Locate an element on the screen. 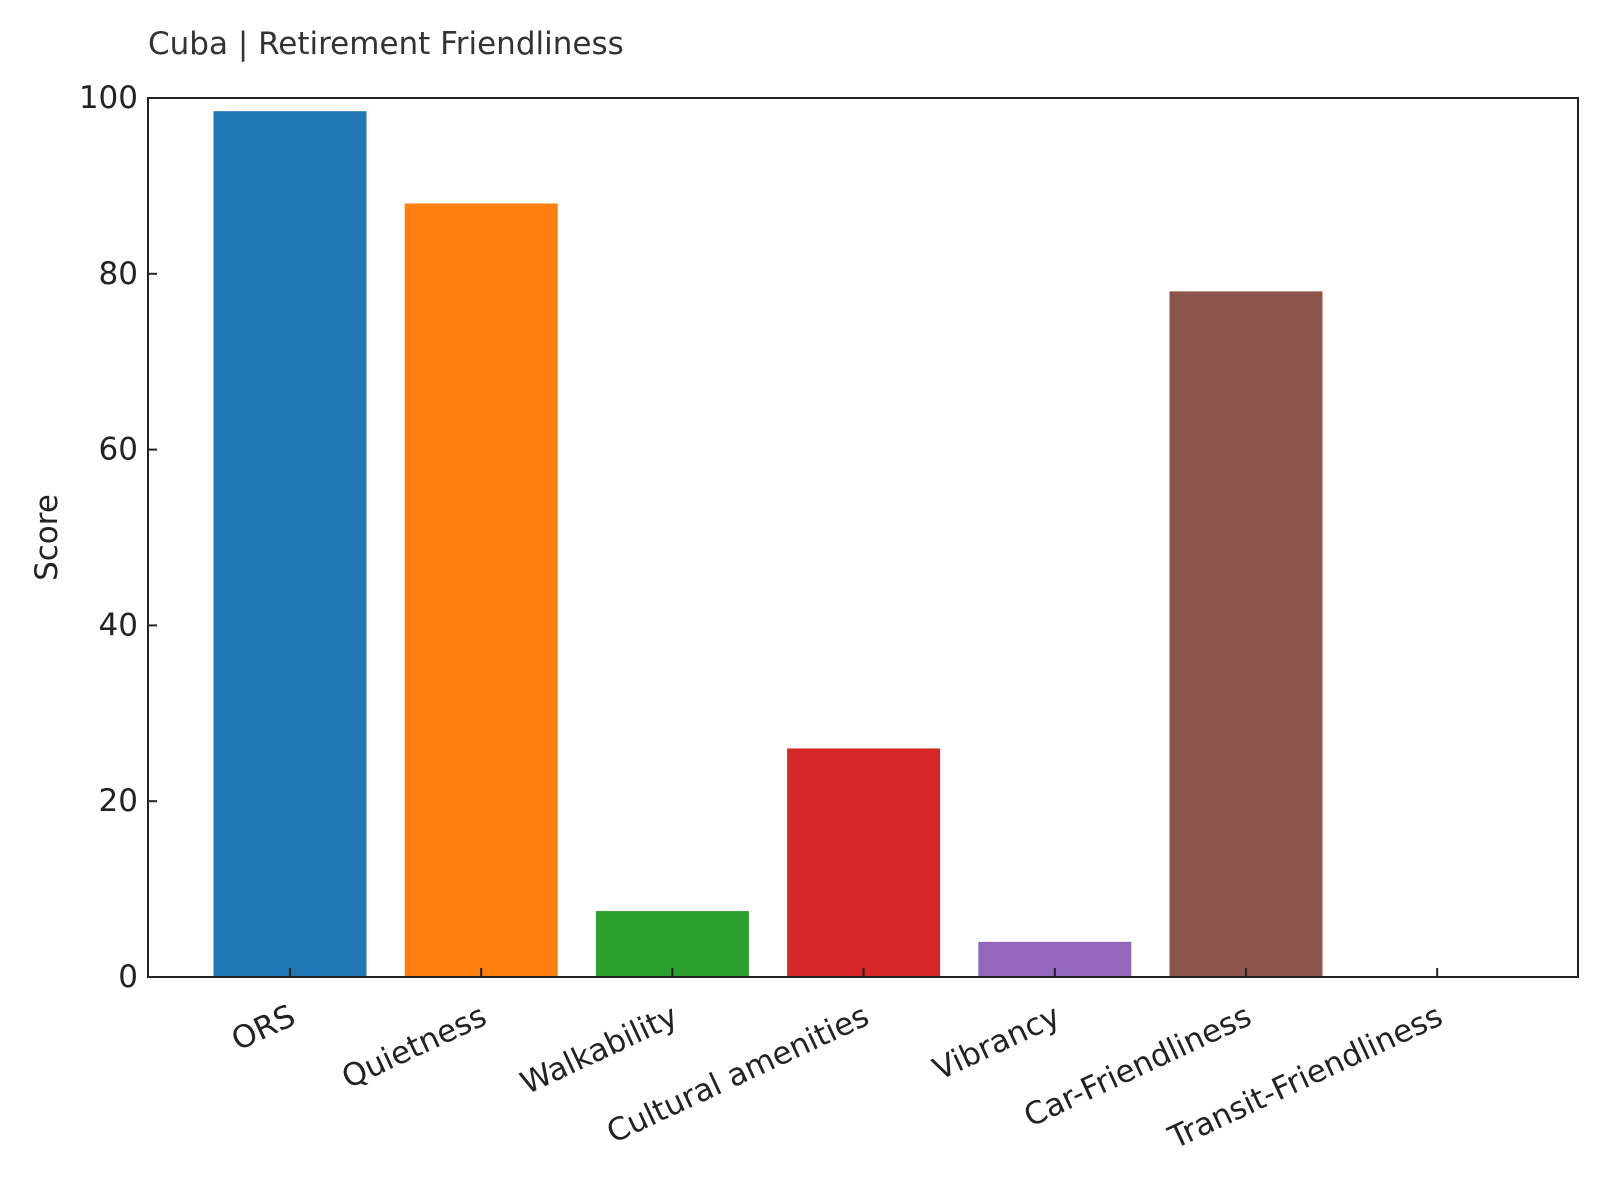 This screenshot has height=1200, width=1600. y-tick-label: 80 is located at coordinates (118, 274).